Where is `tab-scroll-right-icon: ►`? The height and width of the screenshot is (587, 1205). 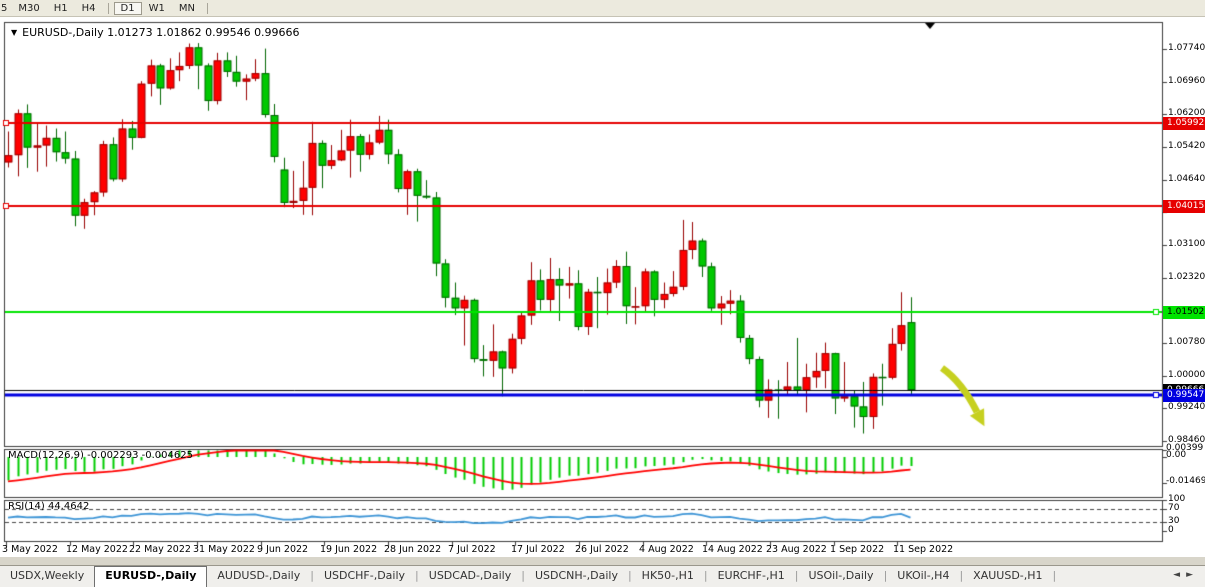
tab-scroll-right-icon: ► is located at coordinates (1192, 575).